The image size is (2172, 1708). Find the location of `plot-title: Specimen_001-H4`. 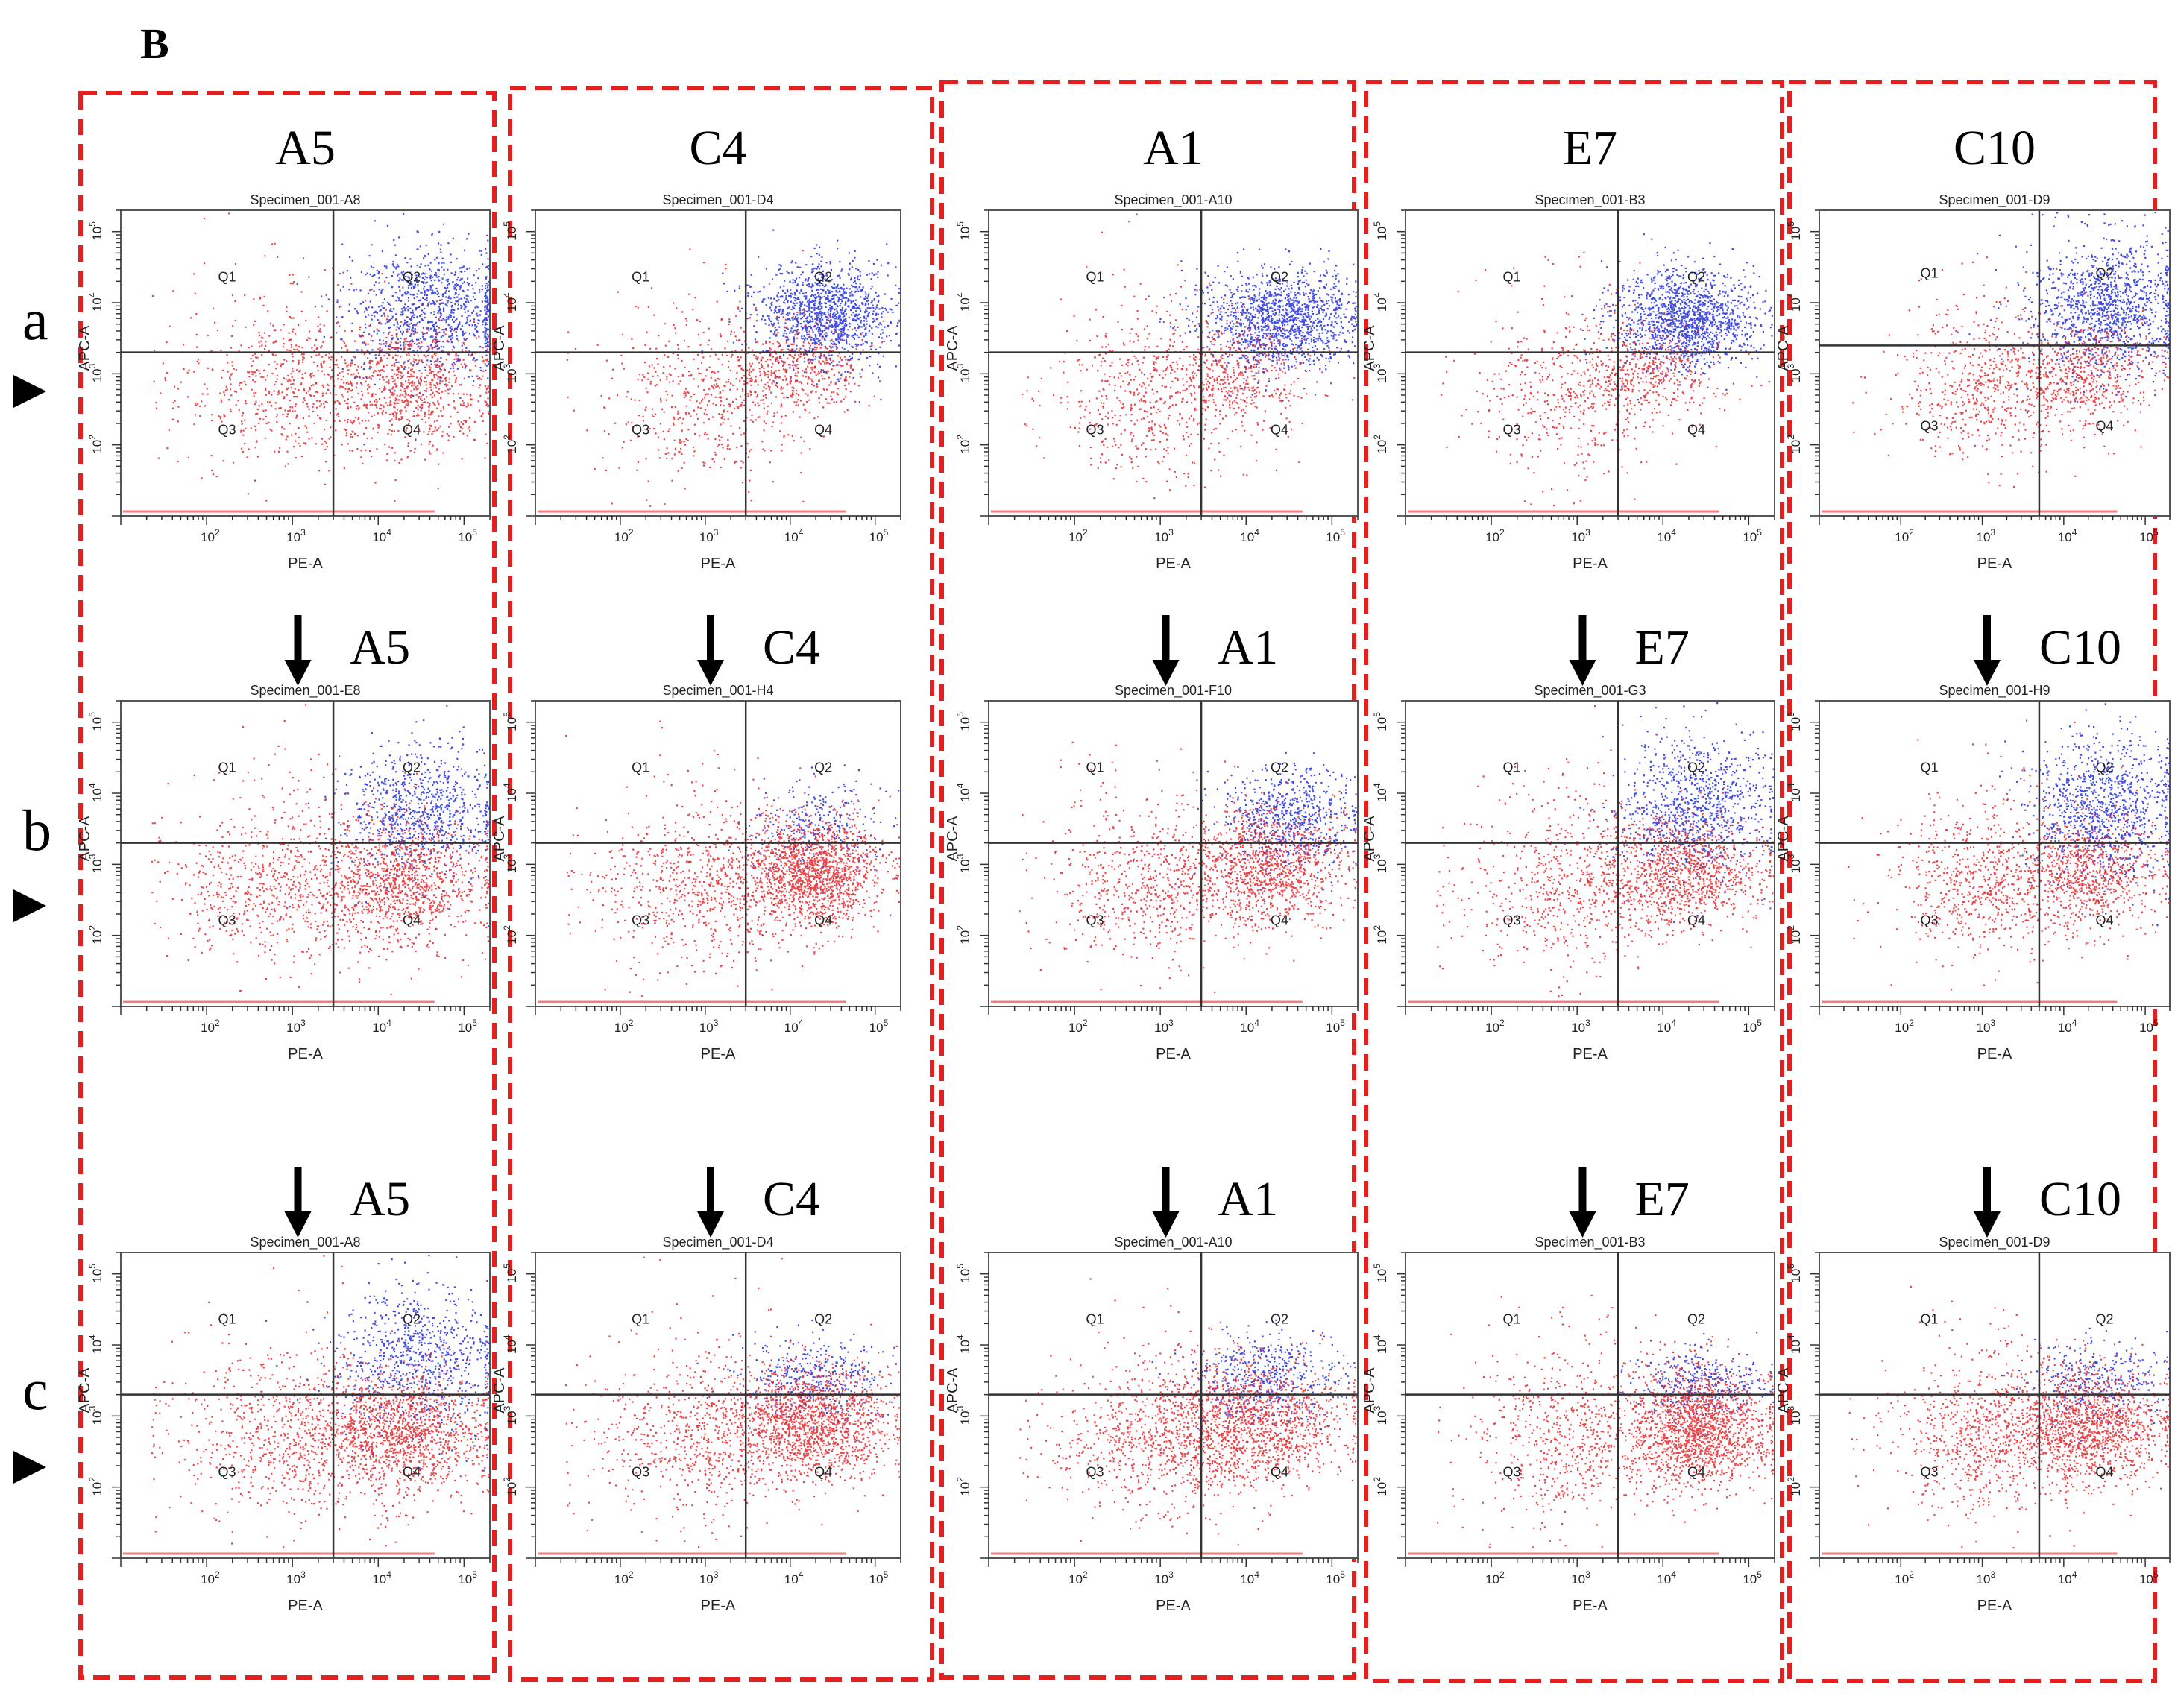

plot-title: Specimen_001-H4 is located at coordinates (717, 691).